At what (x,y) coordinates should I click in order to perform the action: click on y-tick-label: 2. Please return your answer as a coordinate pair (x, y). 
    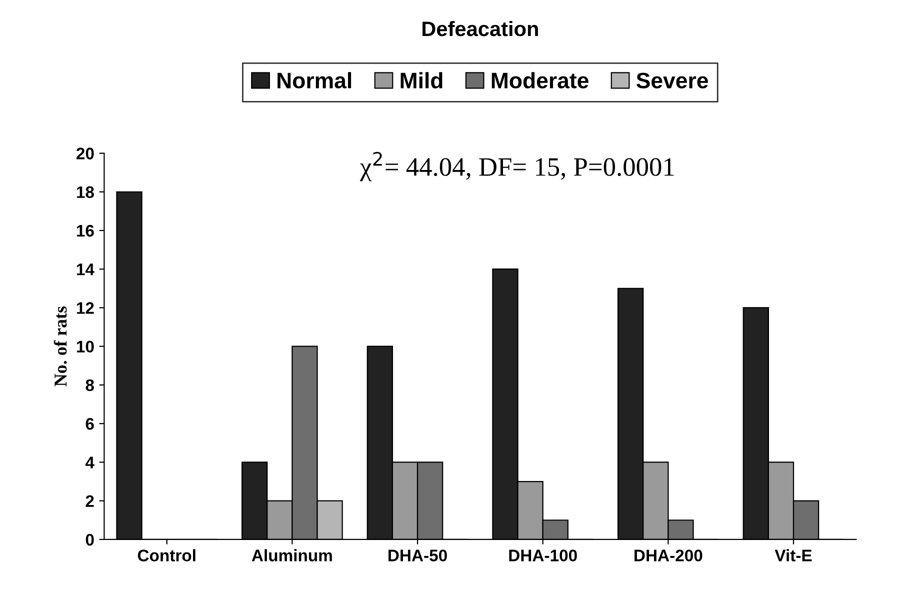
    Looking at the image, I should click on (90, 501).